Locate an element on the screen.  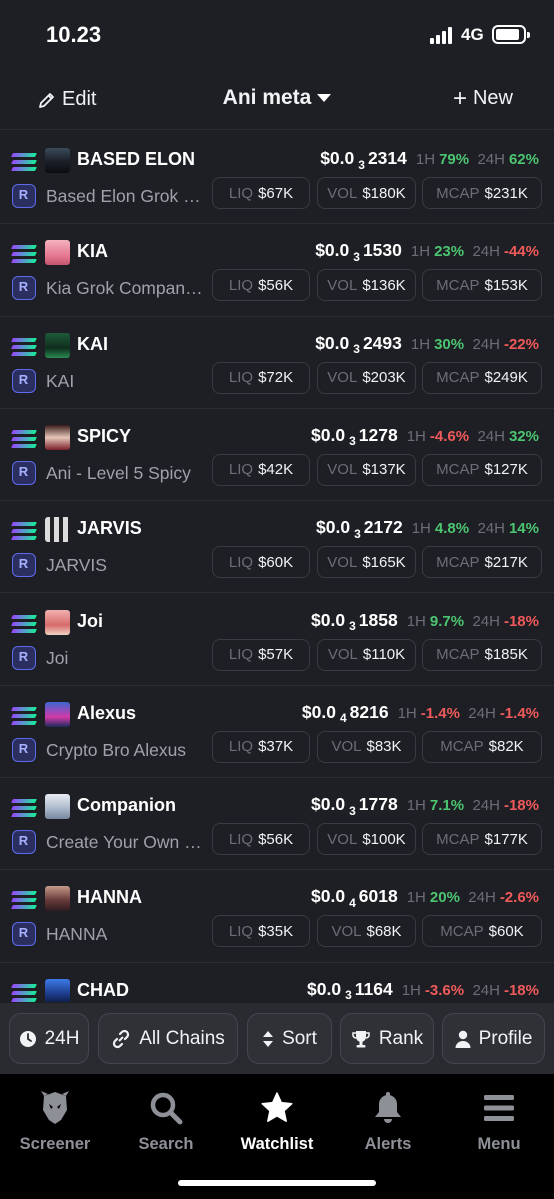
filter-bar: 24H All Chains Sort Rank Profile is located at coordinates (277, 1038).